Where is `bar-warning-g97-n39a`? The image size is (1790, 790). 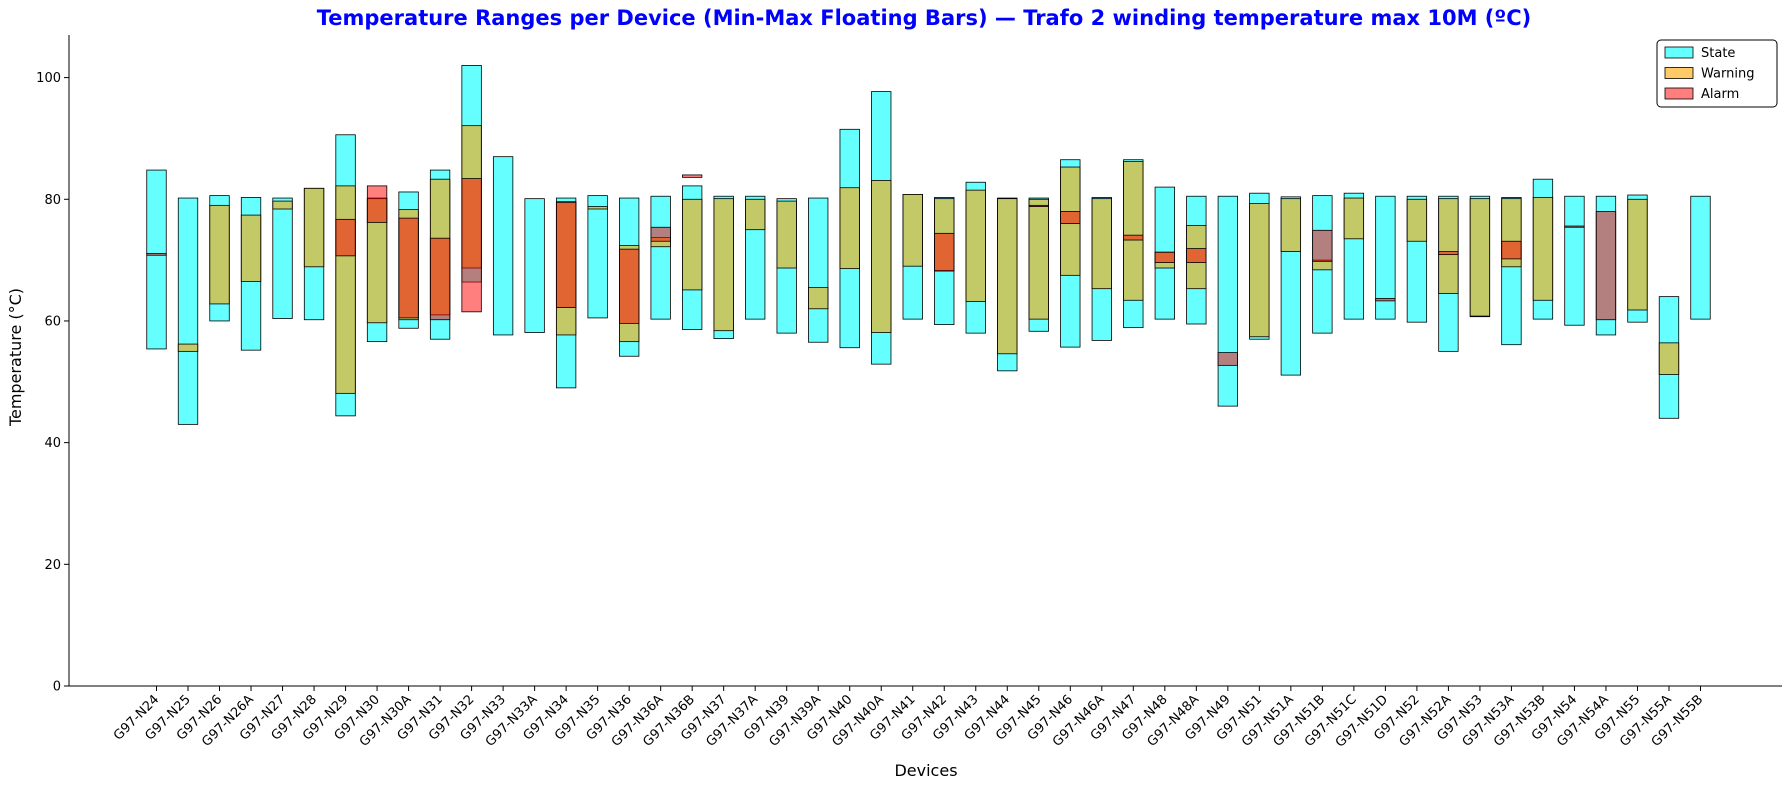 bar-warning-g97-n39a is located at coordinates (818, 298).